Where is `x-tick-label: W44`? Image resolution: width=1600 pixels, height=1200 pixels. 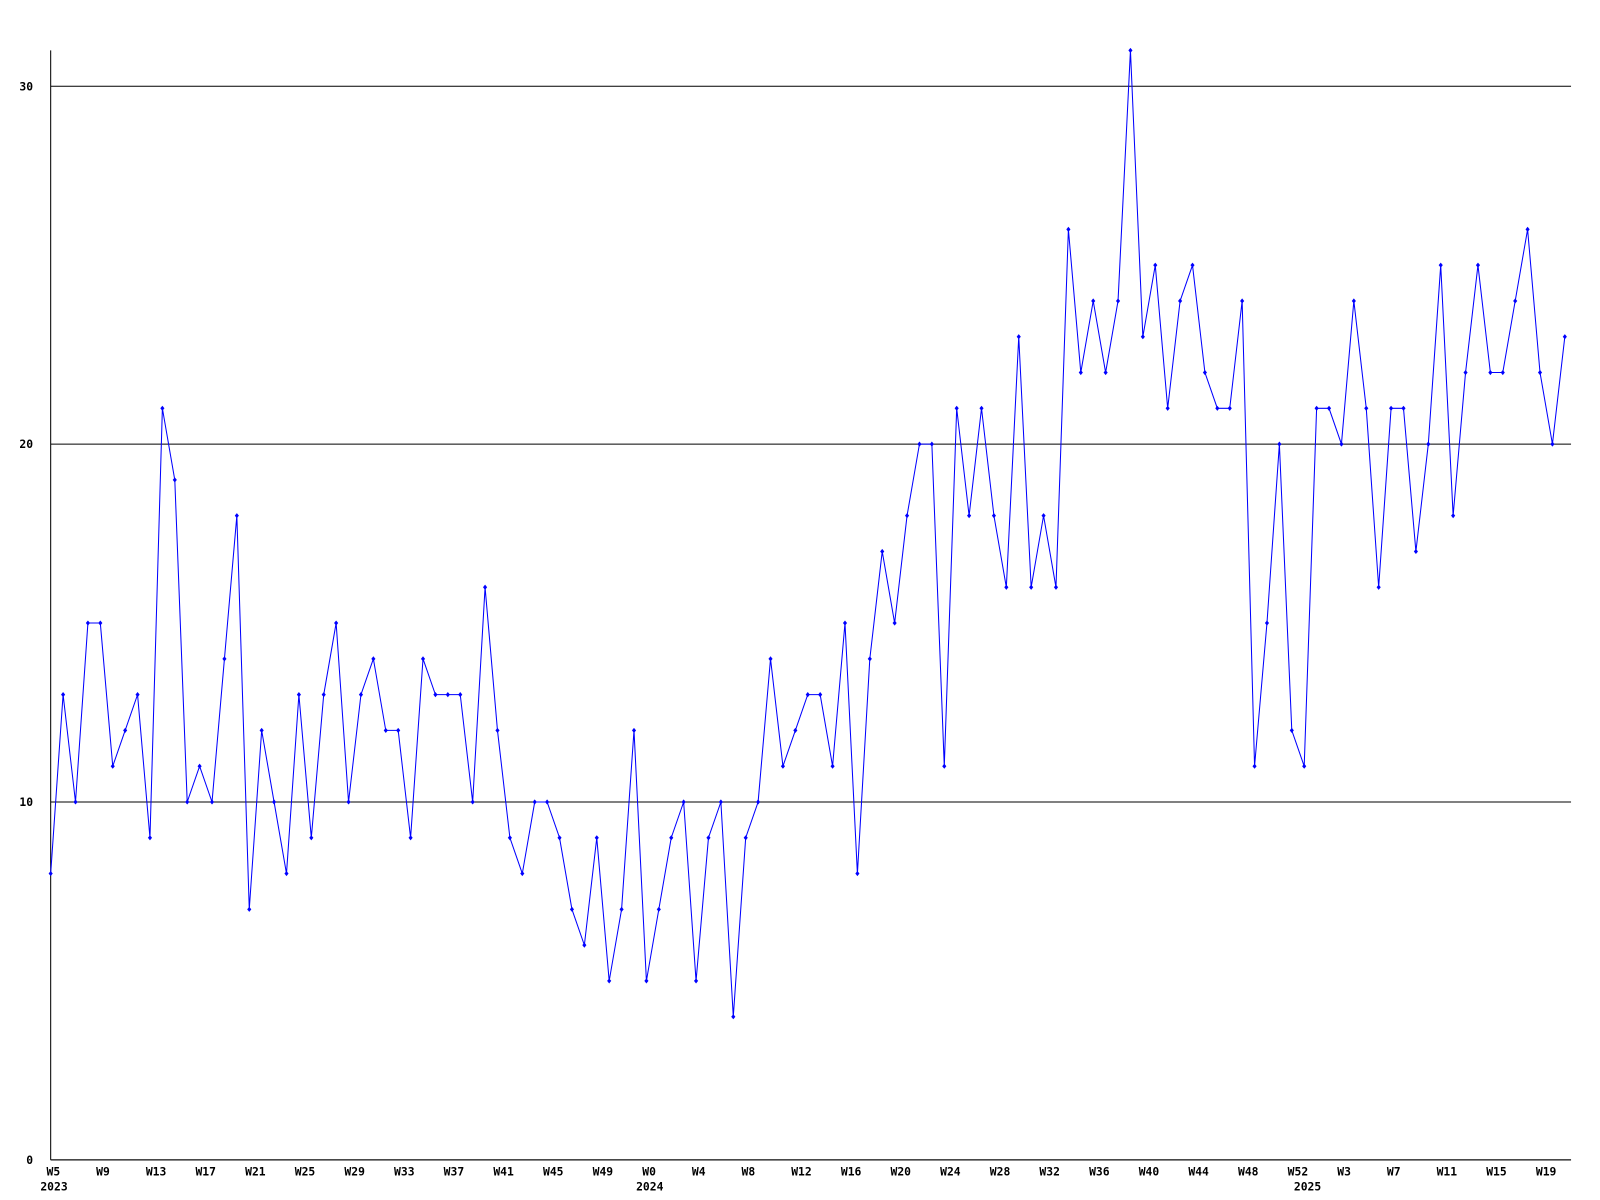
x-tick-label: W44 is located at coordinates (1198, 1171).